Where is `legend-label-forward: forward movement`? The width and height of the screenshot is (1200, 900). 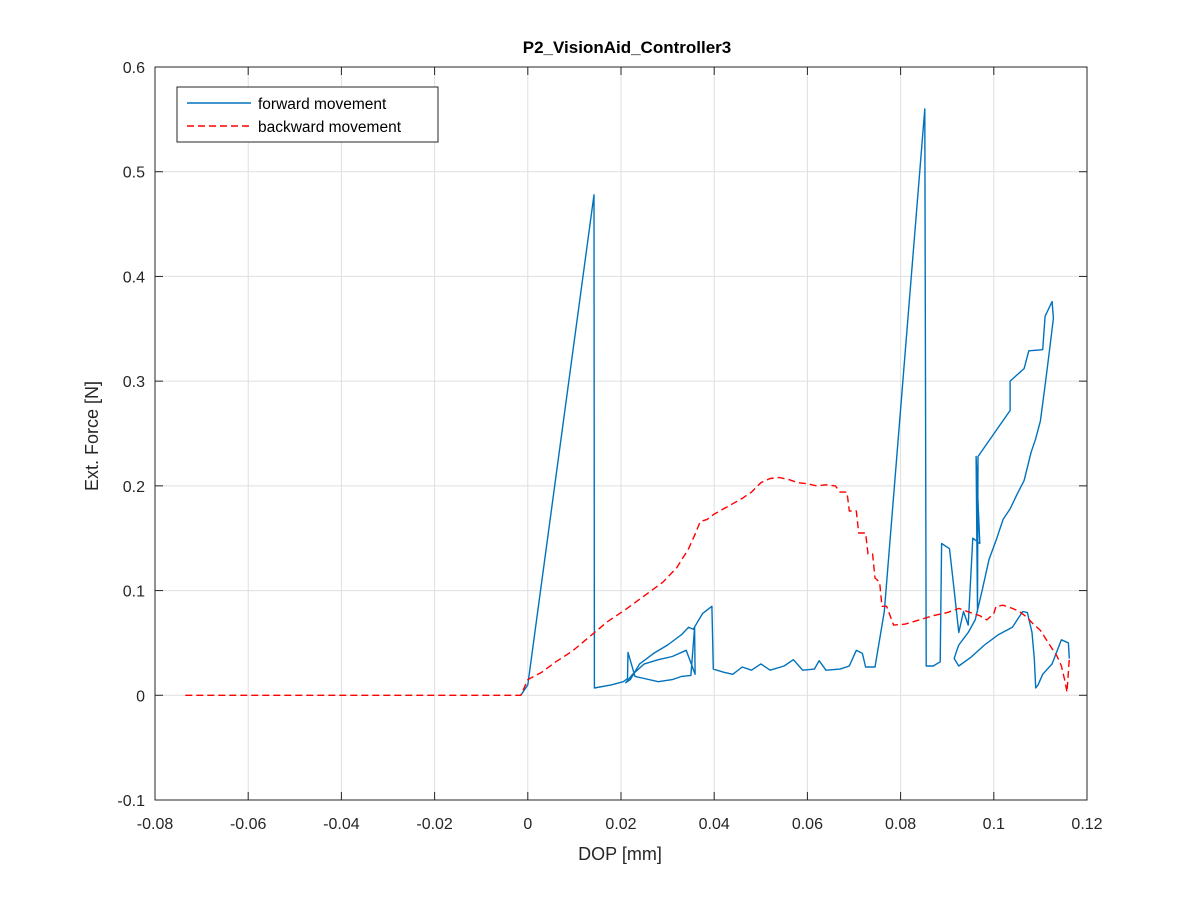 legend-label-forward: forward movement is located at coordinates (322, 104).